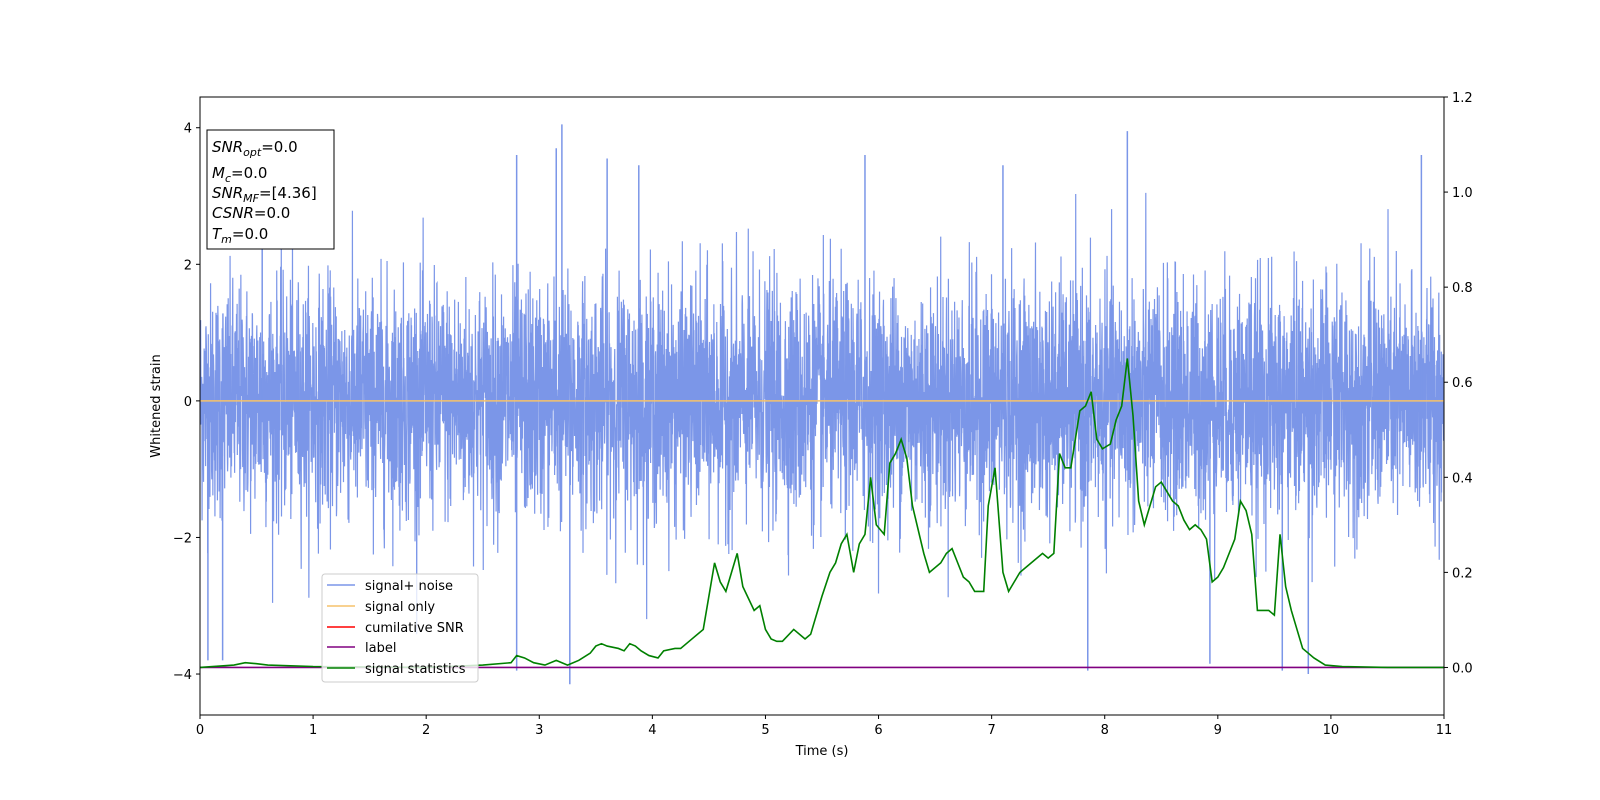  What do you see at coordinates (255, 148) in the screenshot?
I see `info-snr-opt: SNRopt=0.0` at bounding box center [255, 148].